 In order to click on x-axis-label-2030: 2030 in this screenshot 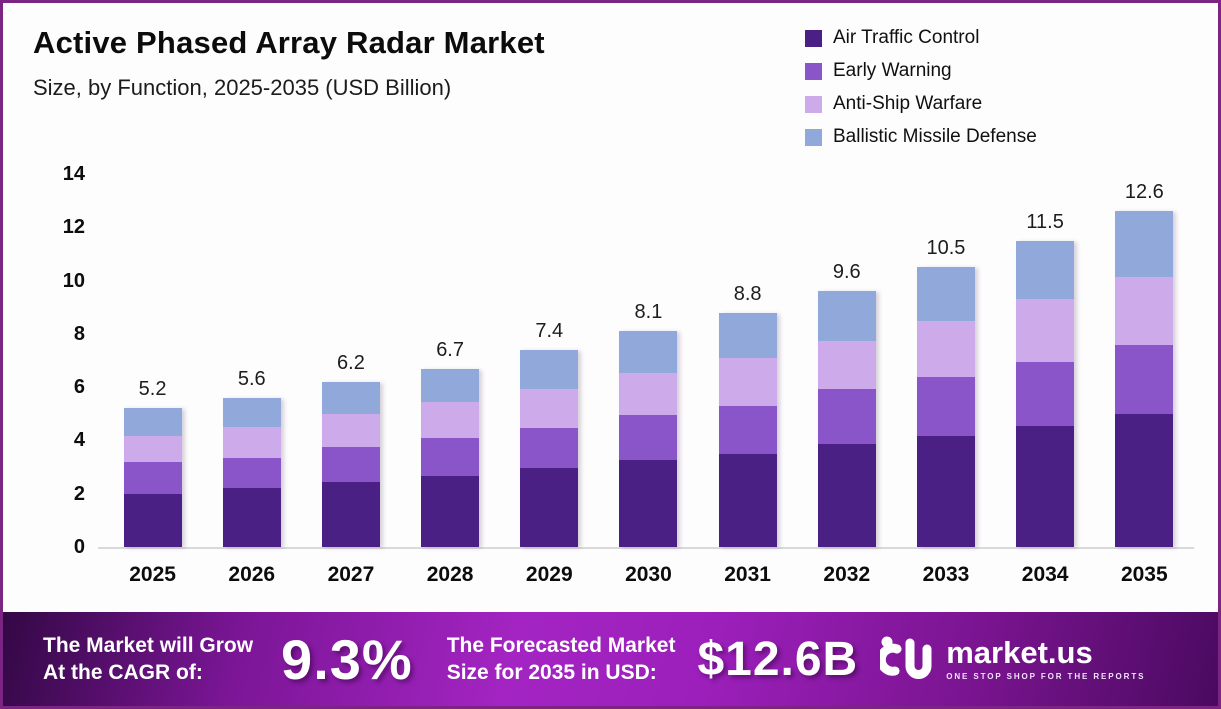, I will do `click(648, 574)`.